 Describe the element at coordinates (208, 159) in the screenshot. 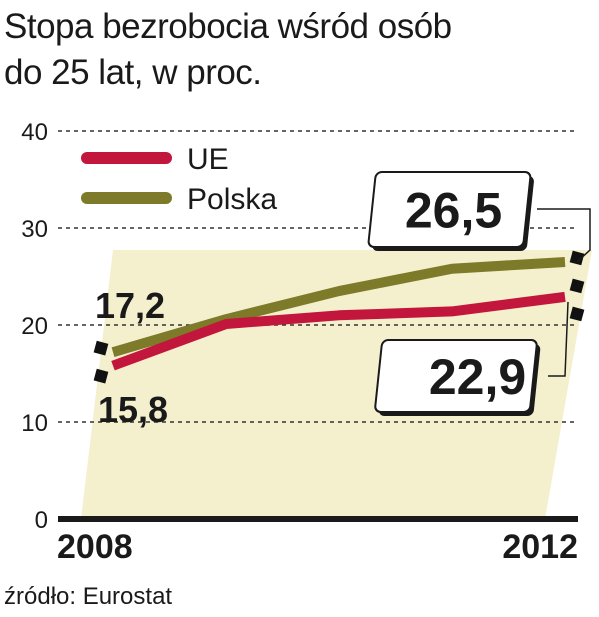

I see `legend-label: UE` at that location.